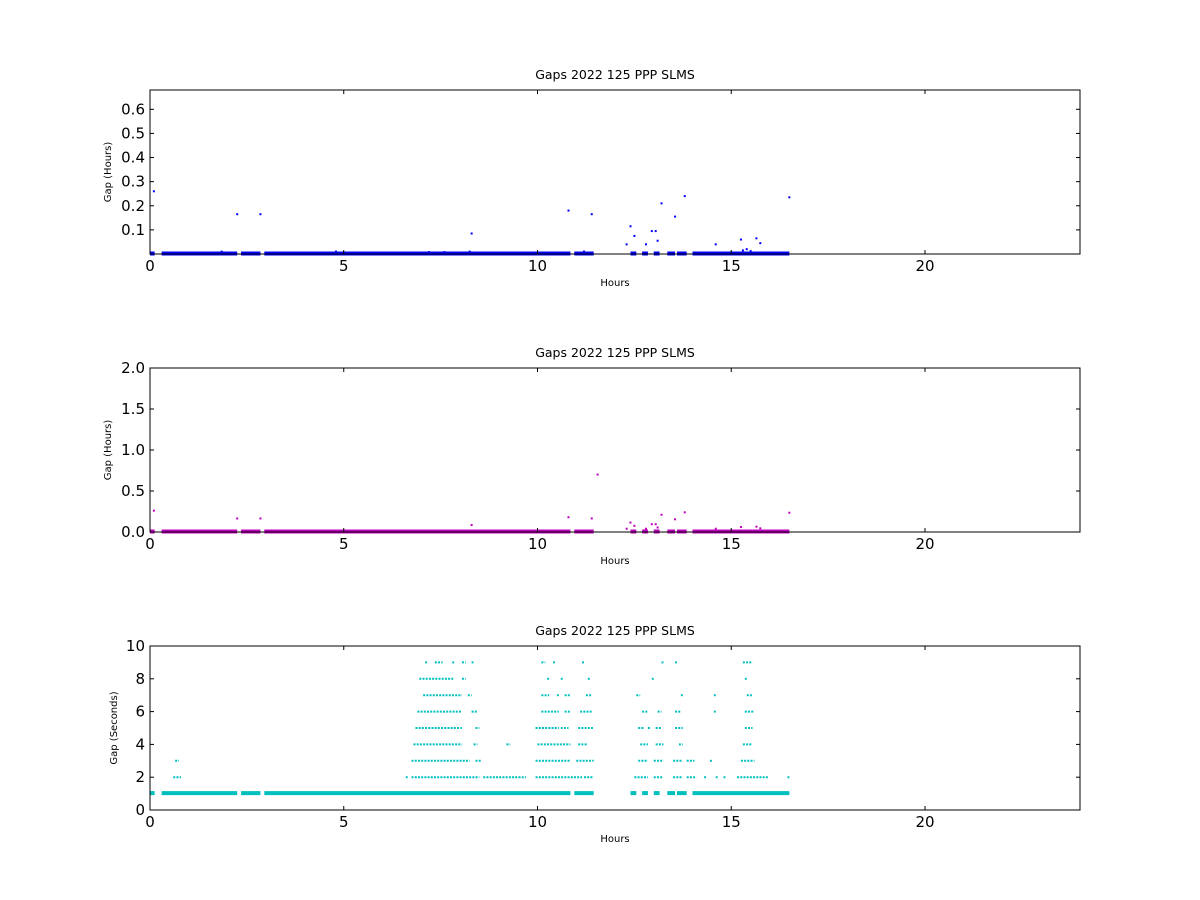  What do you see at coordinates (731, 266) in the screenshot?
I see `x-tick-label-1: 15` at bounding box center [731, 266].